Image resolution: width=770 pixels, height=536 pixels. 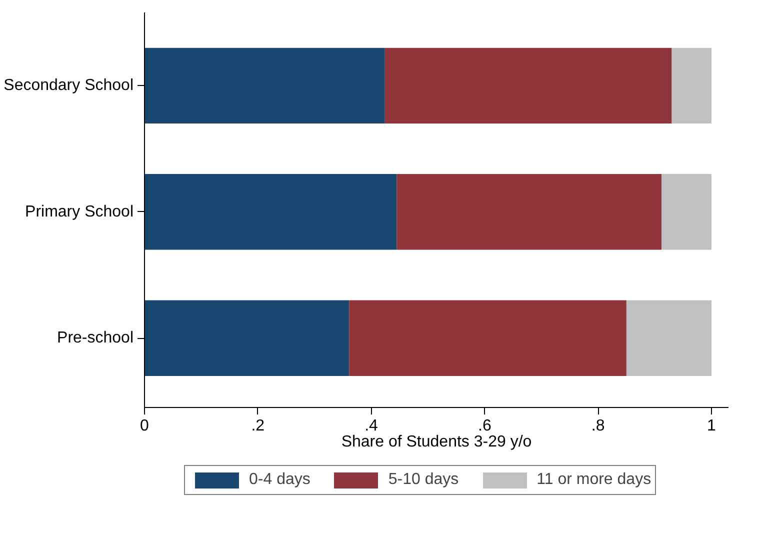 I want to click on x-tick-label: .2, so click(x=258, y=426).